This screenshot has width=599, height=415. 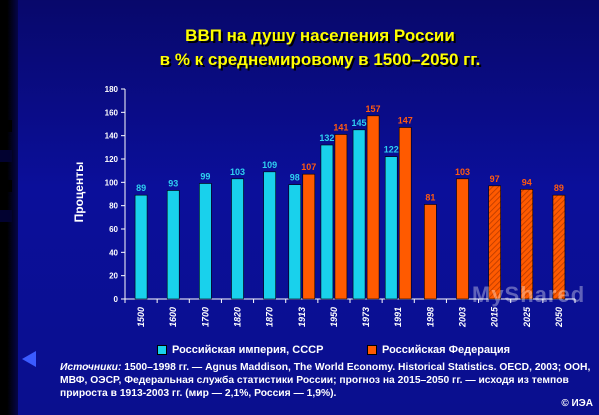 What do you see at coordinates (430, 252) in the screenshot?
I see `bar-rf-1998` at bounding box center [430, 252].